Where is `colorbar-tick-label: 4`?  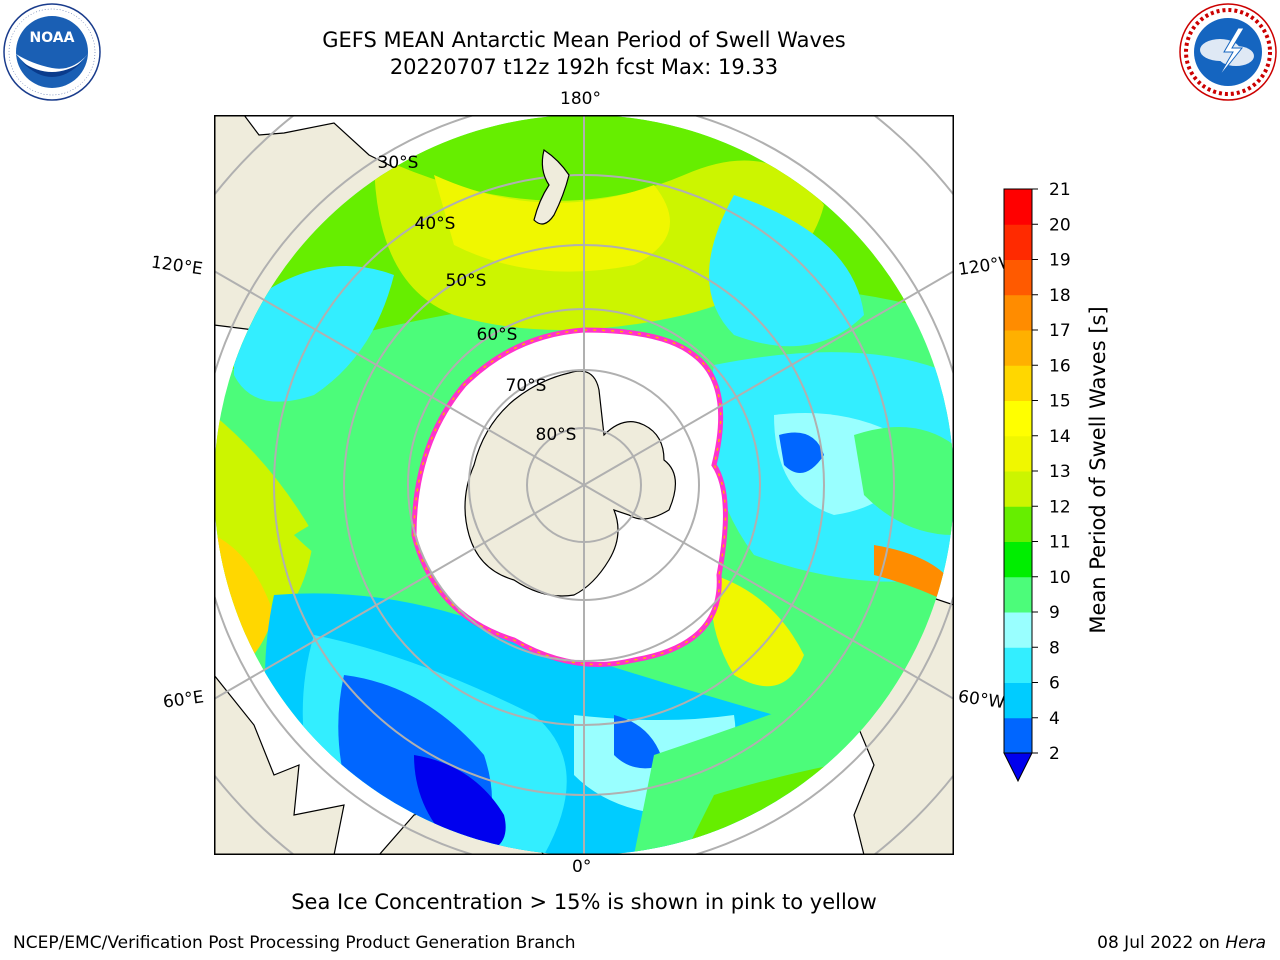 colorbar-tick-label: 4 is located at coordinates (1054, 719).